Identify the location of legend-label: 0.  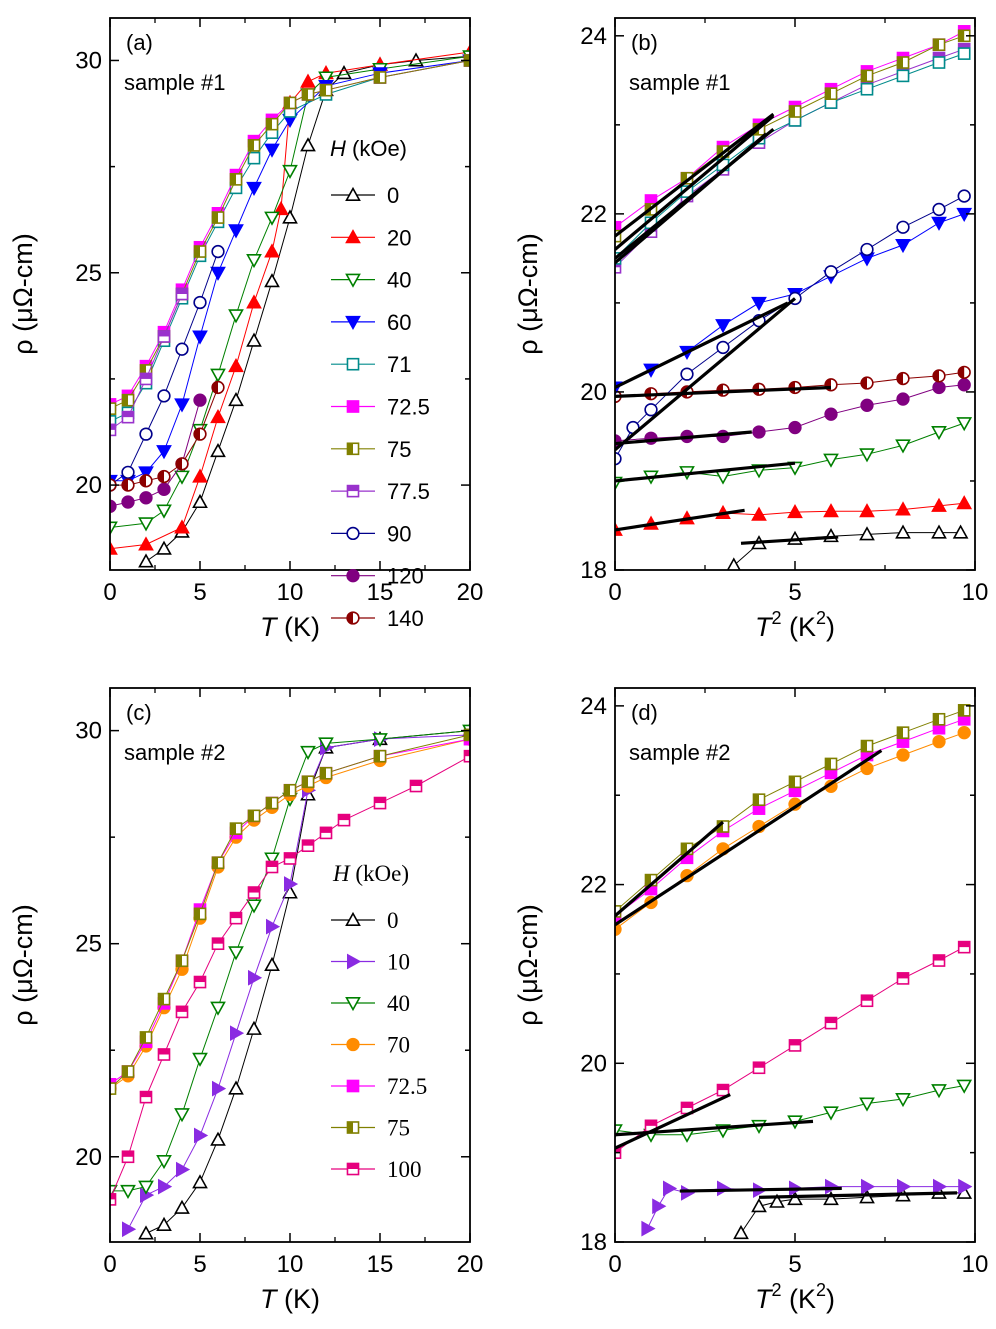
(393, 195).